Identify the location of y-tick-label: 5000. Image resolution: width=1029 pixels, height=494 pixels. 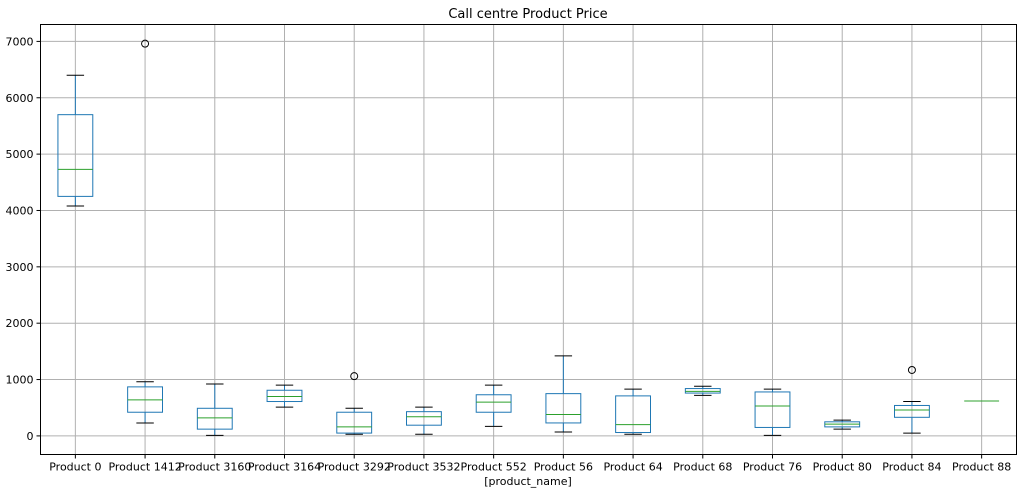
(20, 154).